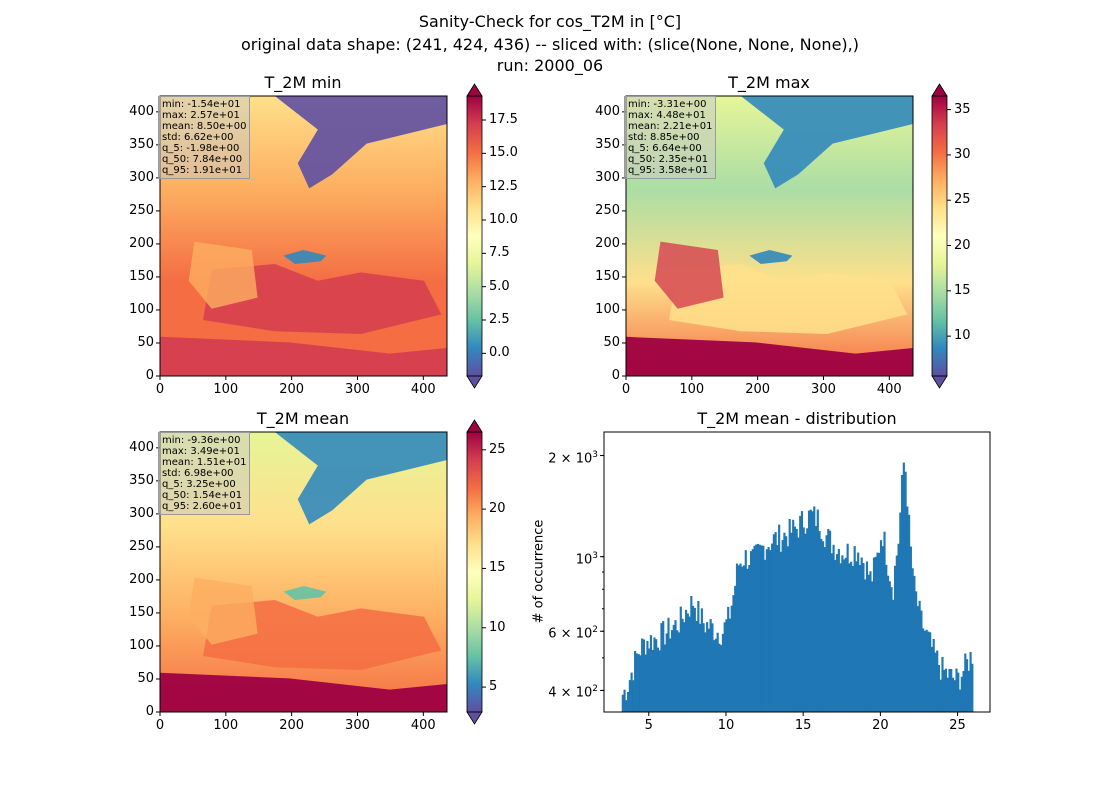  I want to click on x-tick-label: 15, so click(803, 725).